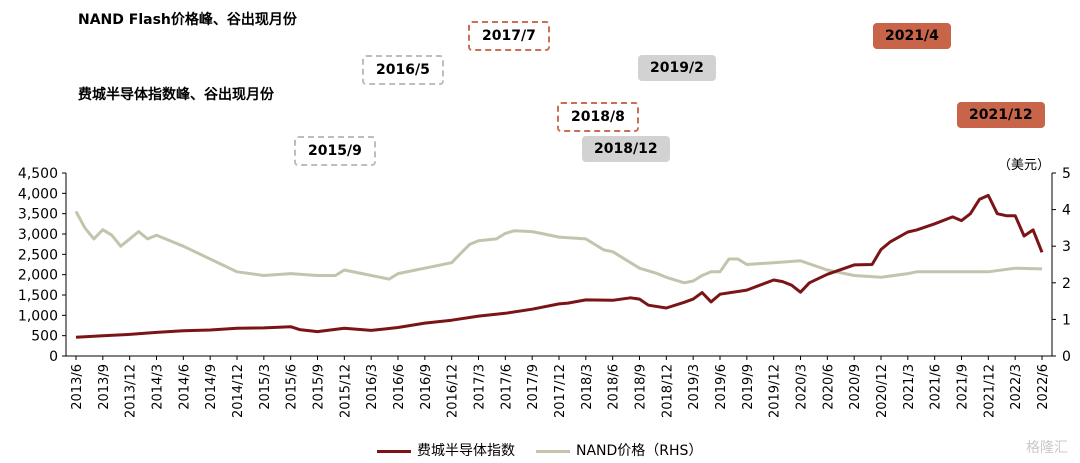 This screenshot has width=1080, height=463. What do you see at coordinates (598, 117) in the screenshot?
I see `badge-2018-8: 2018/8` at bounding box center [598, 117].